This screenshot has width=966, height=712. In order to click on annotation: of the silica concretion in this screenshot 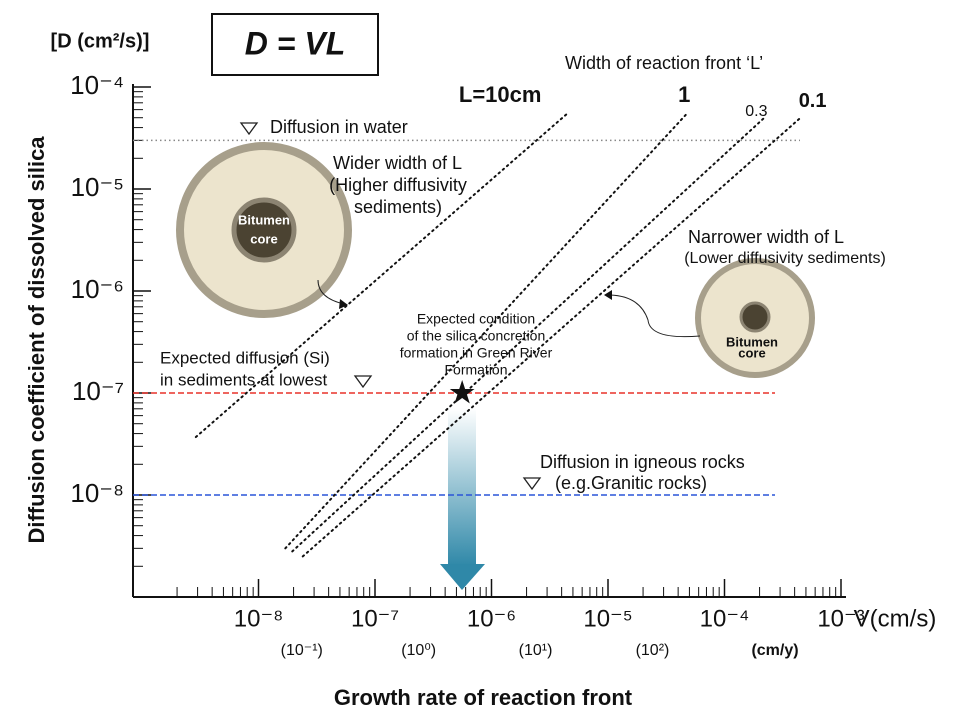, I will do `click(476, 336)`.